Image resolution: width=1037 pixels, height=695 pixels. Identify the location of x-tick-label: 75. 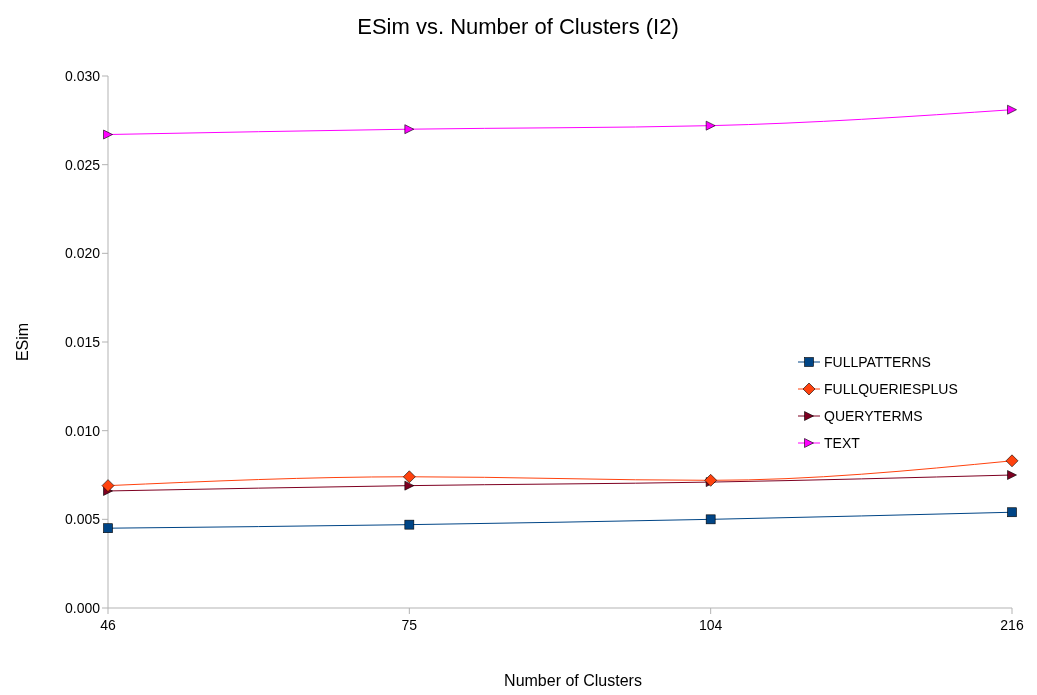
(409, 624).